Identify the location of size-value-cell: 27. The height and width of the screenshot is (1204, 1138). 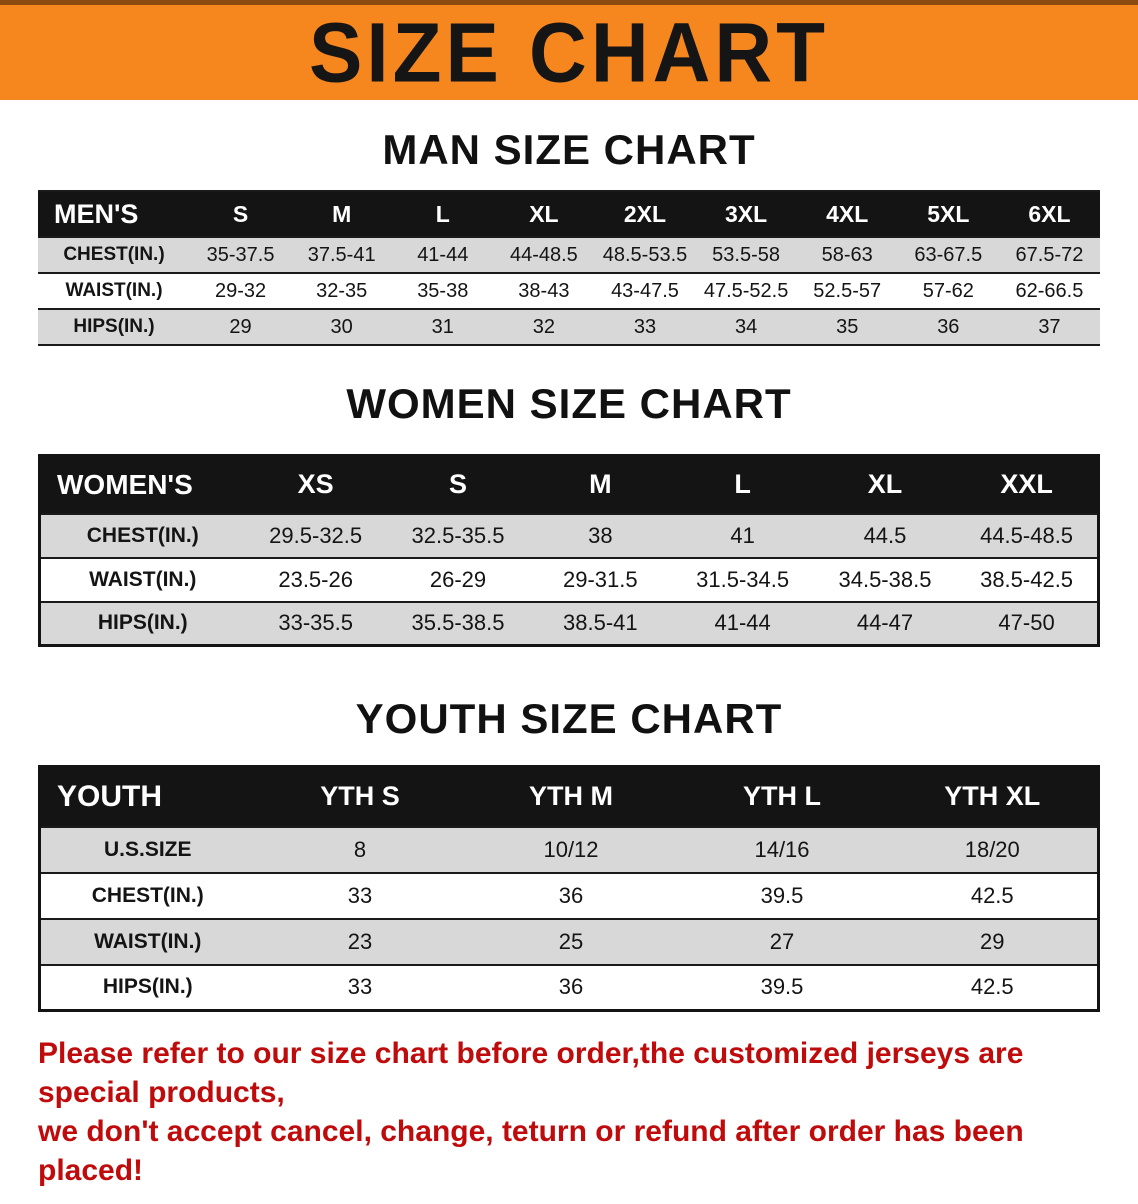
(782, 942).